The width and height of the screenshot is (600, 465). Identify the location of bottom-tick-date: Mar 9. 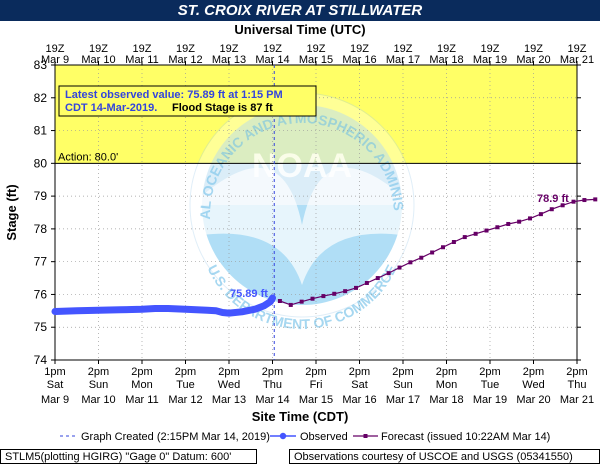
(55, 400).